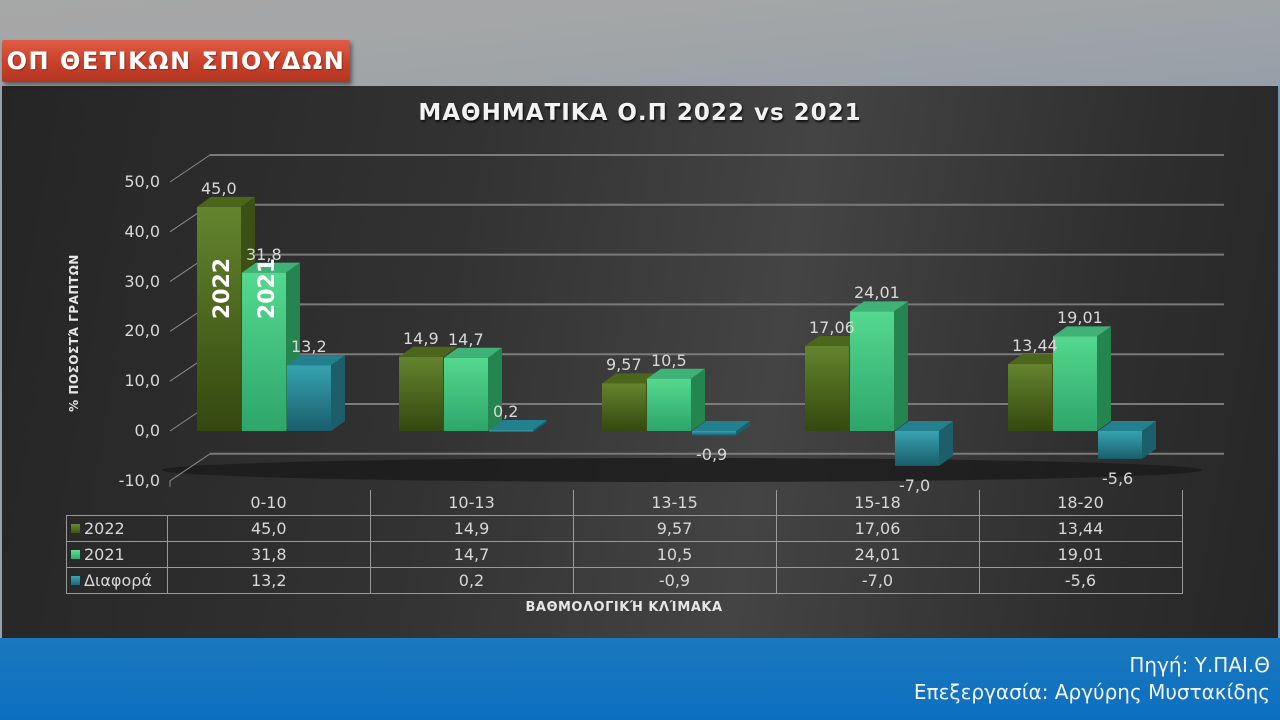 This screenshot has width=1280, height=720. I want to click on table-cell: 17,06, so click(877, 528).